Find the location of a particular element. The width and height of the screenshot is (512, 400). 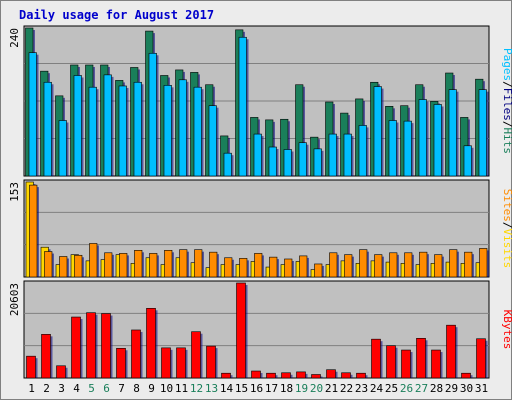

x-tick-label: 23 is located at coordinates (361, 388).